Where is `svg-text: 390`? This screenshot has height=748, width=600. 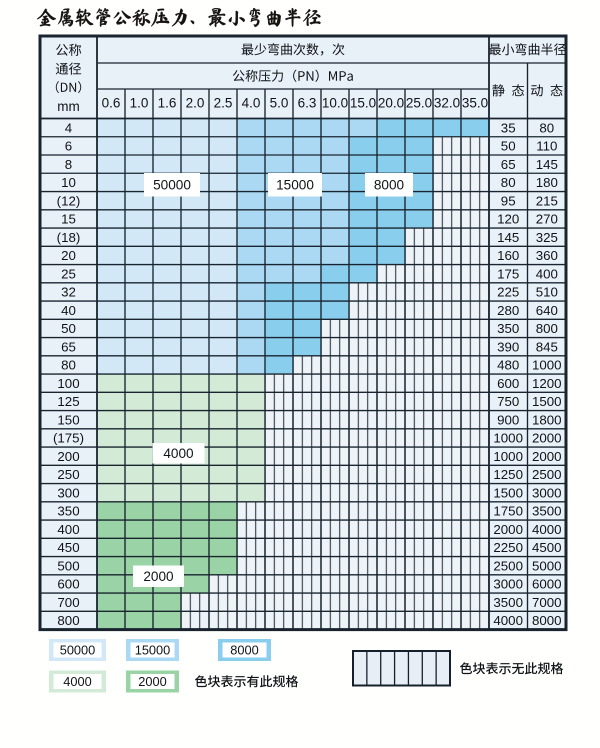
svg-text: 390 is located at coordinates (508, 346).